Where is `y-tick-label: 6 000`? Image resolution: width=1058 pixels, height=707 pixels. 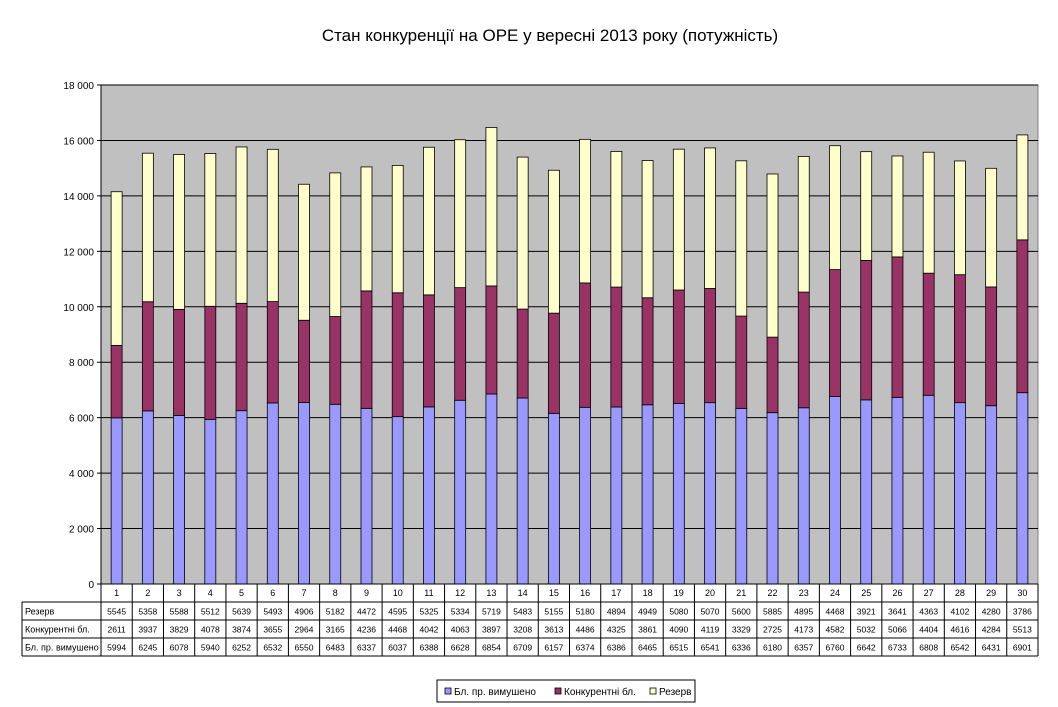 y-tick-label: 6 000 is located at coordinates (81, 419).